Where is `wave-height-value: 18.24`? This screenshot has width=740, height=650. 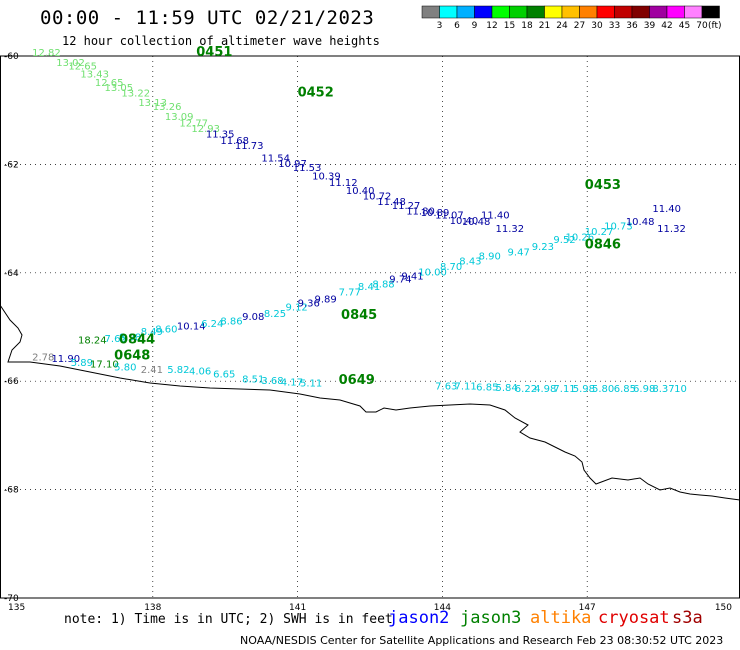
wave-height-value: 18.24 is located at coordinates (92, 340).